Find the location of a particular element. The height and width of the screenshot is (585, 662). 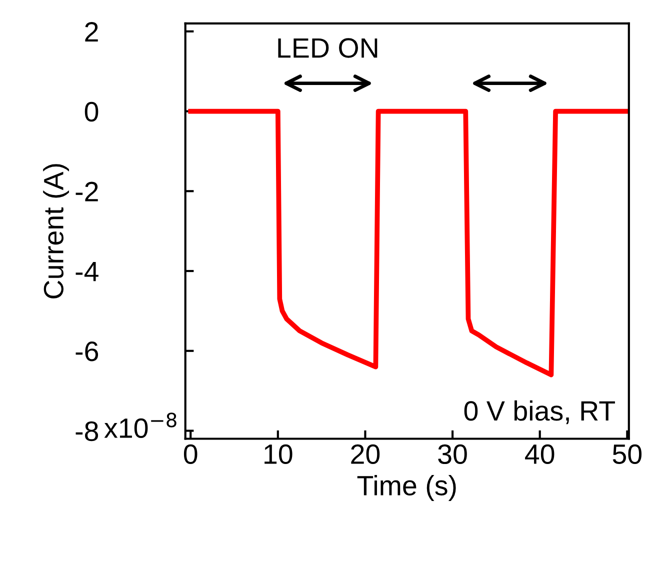

x-axis-title: Time (s) is located at coordinates (406, 488).